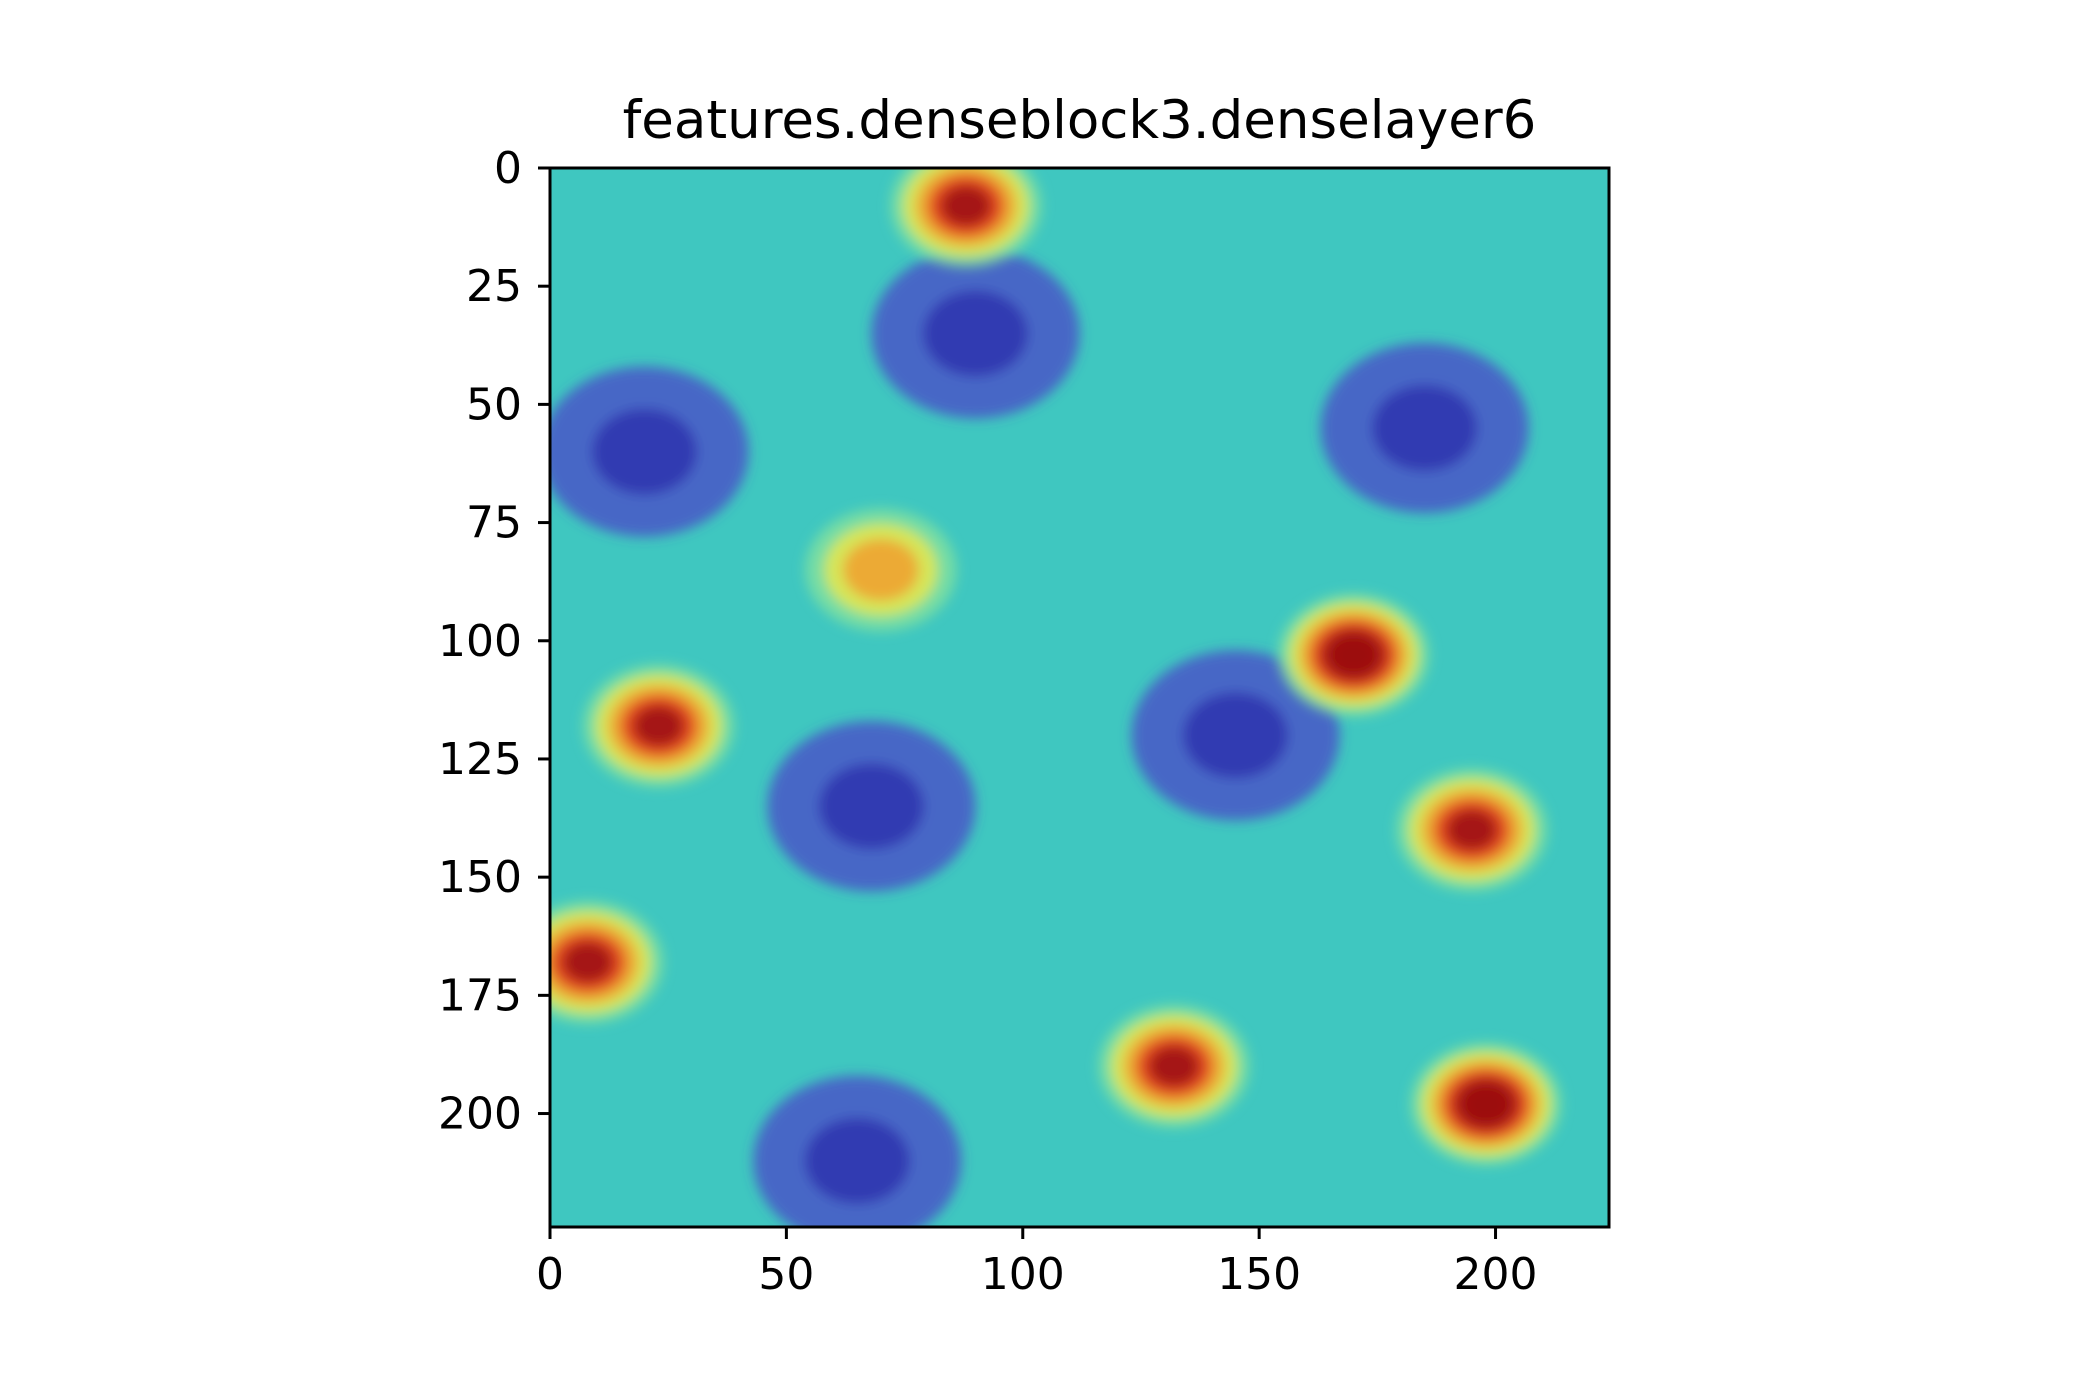 The height and width of the screenshot is (1400, 2100). I want to click on y-tick-label: 175, so click(480, 995).